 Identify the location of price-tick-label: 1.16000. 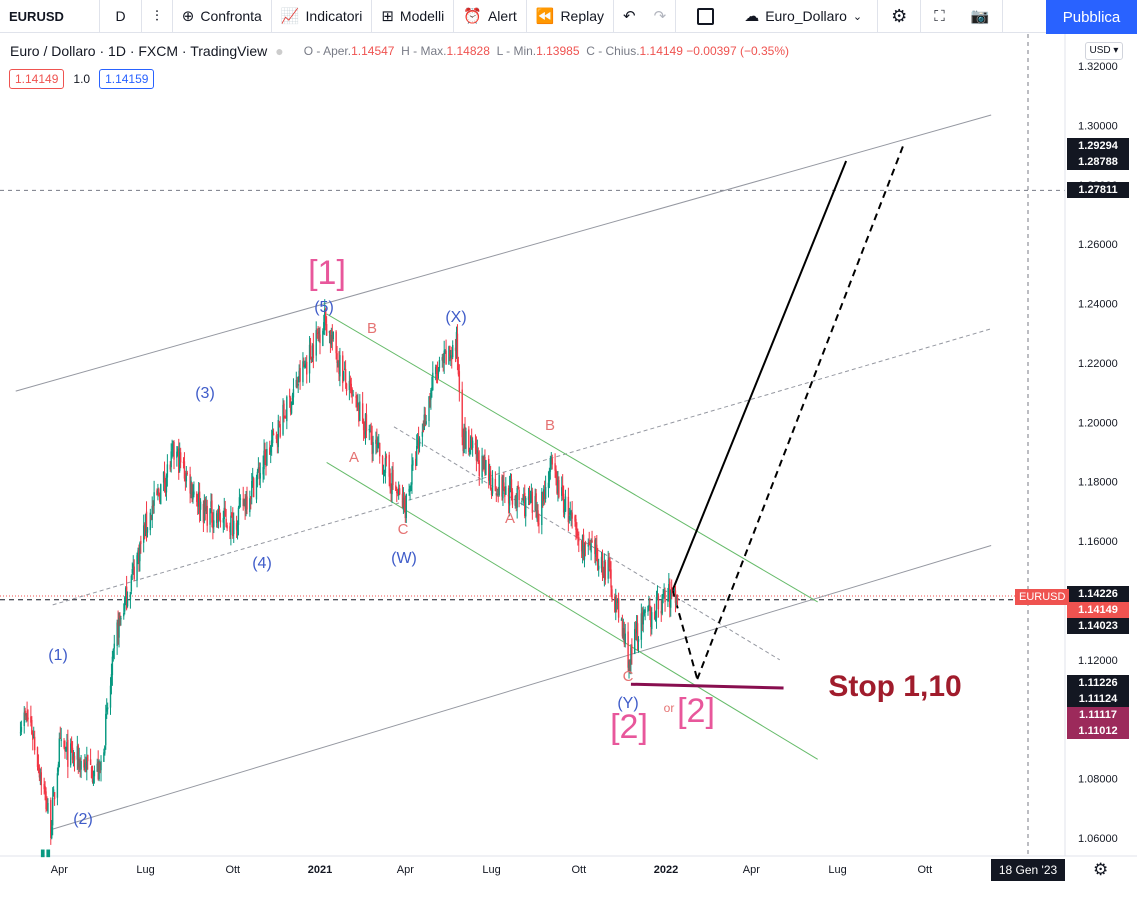
(1098, 542).